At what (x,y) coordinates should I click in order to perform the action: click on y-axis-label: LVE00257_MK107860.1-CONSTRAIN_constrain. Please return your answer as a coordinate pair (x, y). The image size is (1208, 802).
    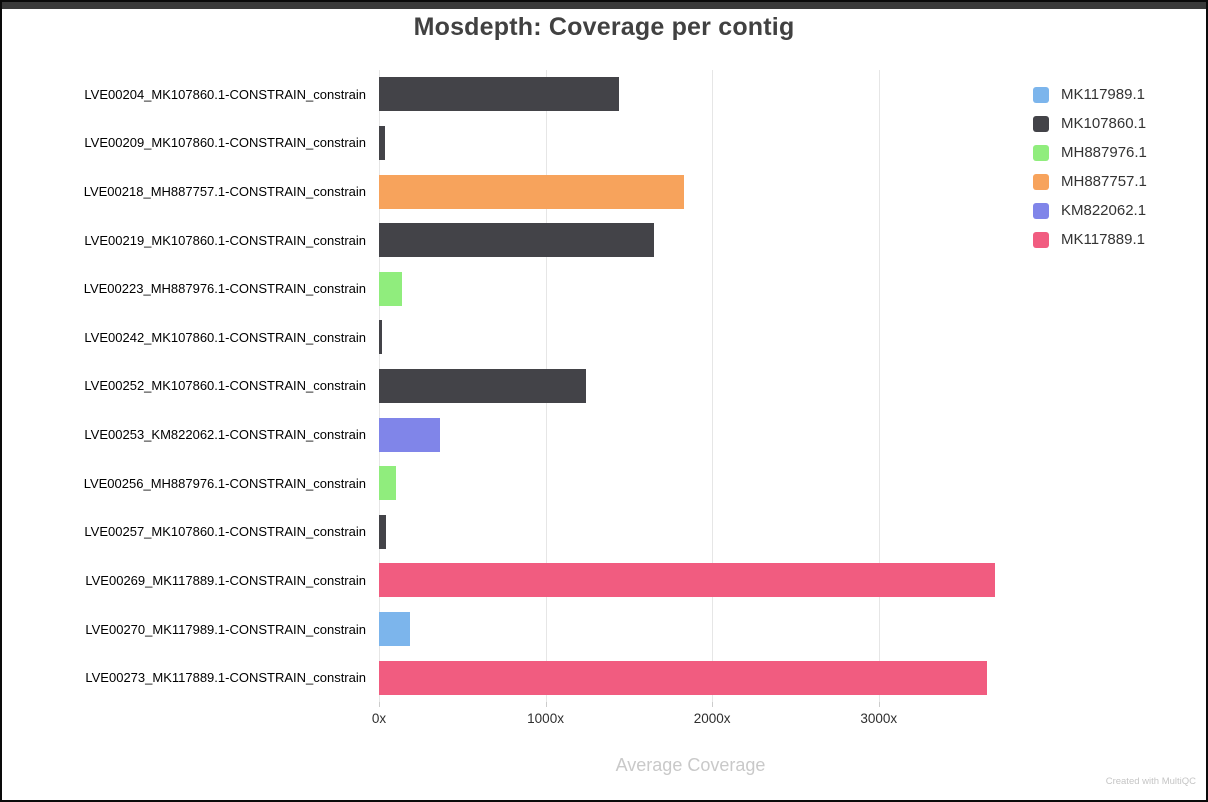
    Looking at the image, I should click on (225, 532).